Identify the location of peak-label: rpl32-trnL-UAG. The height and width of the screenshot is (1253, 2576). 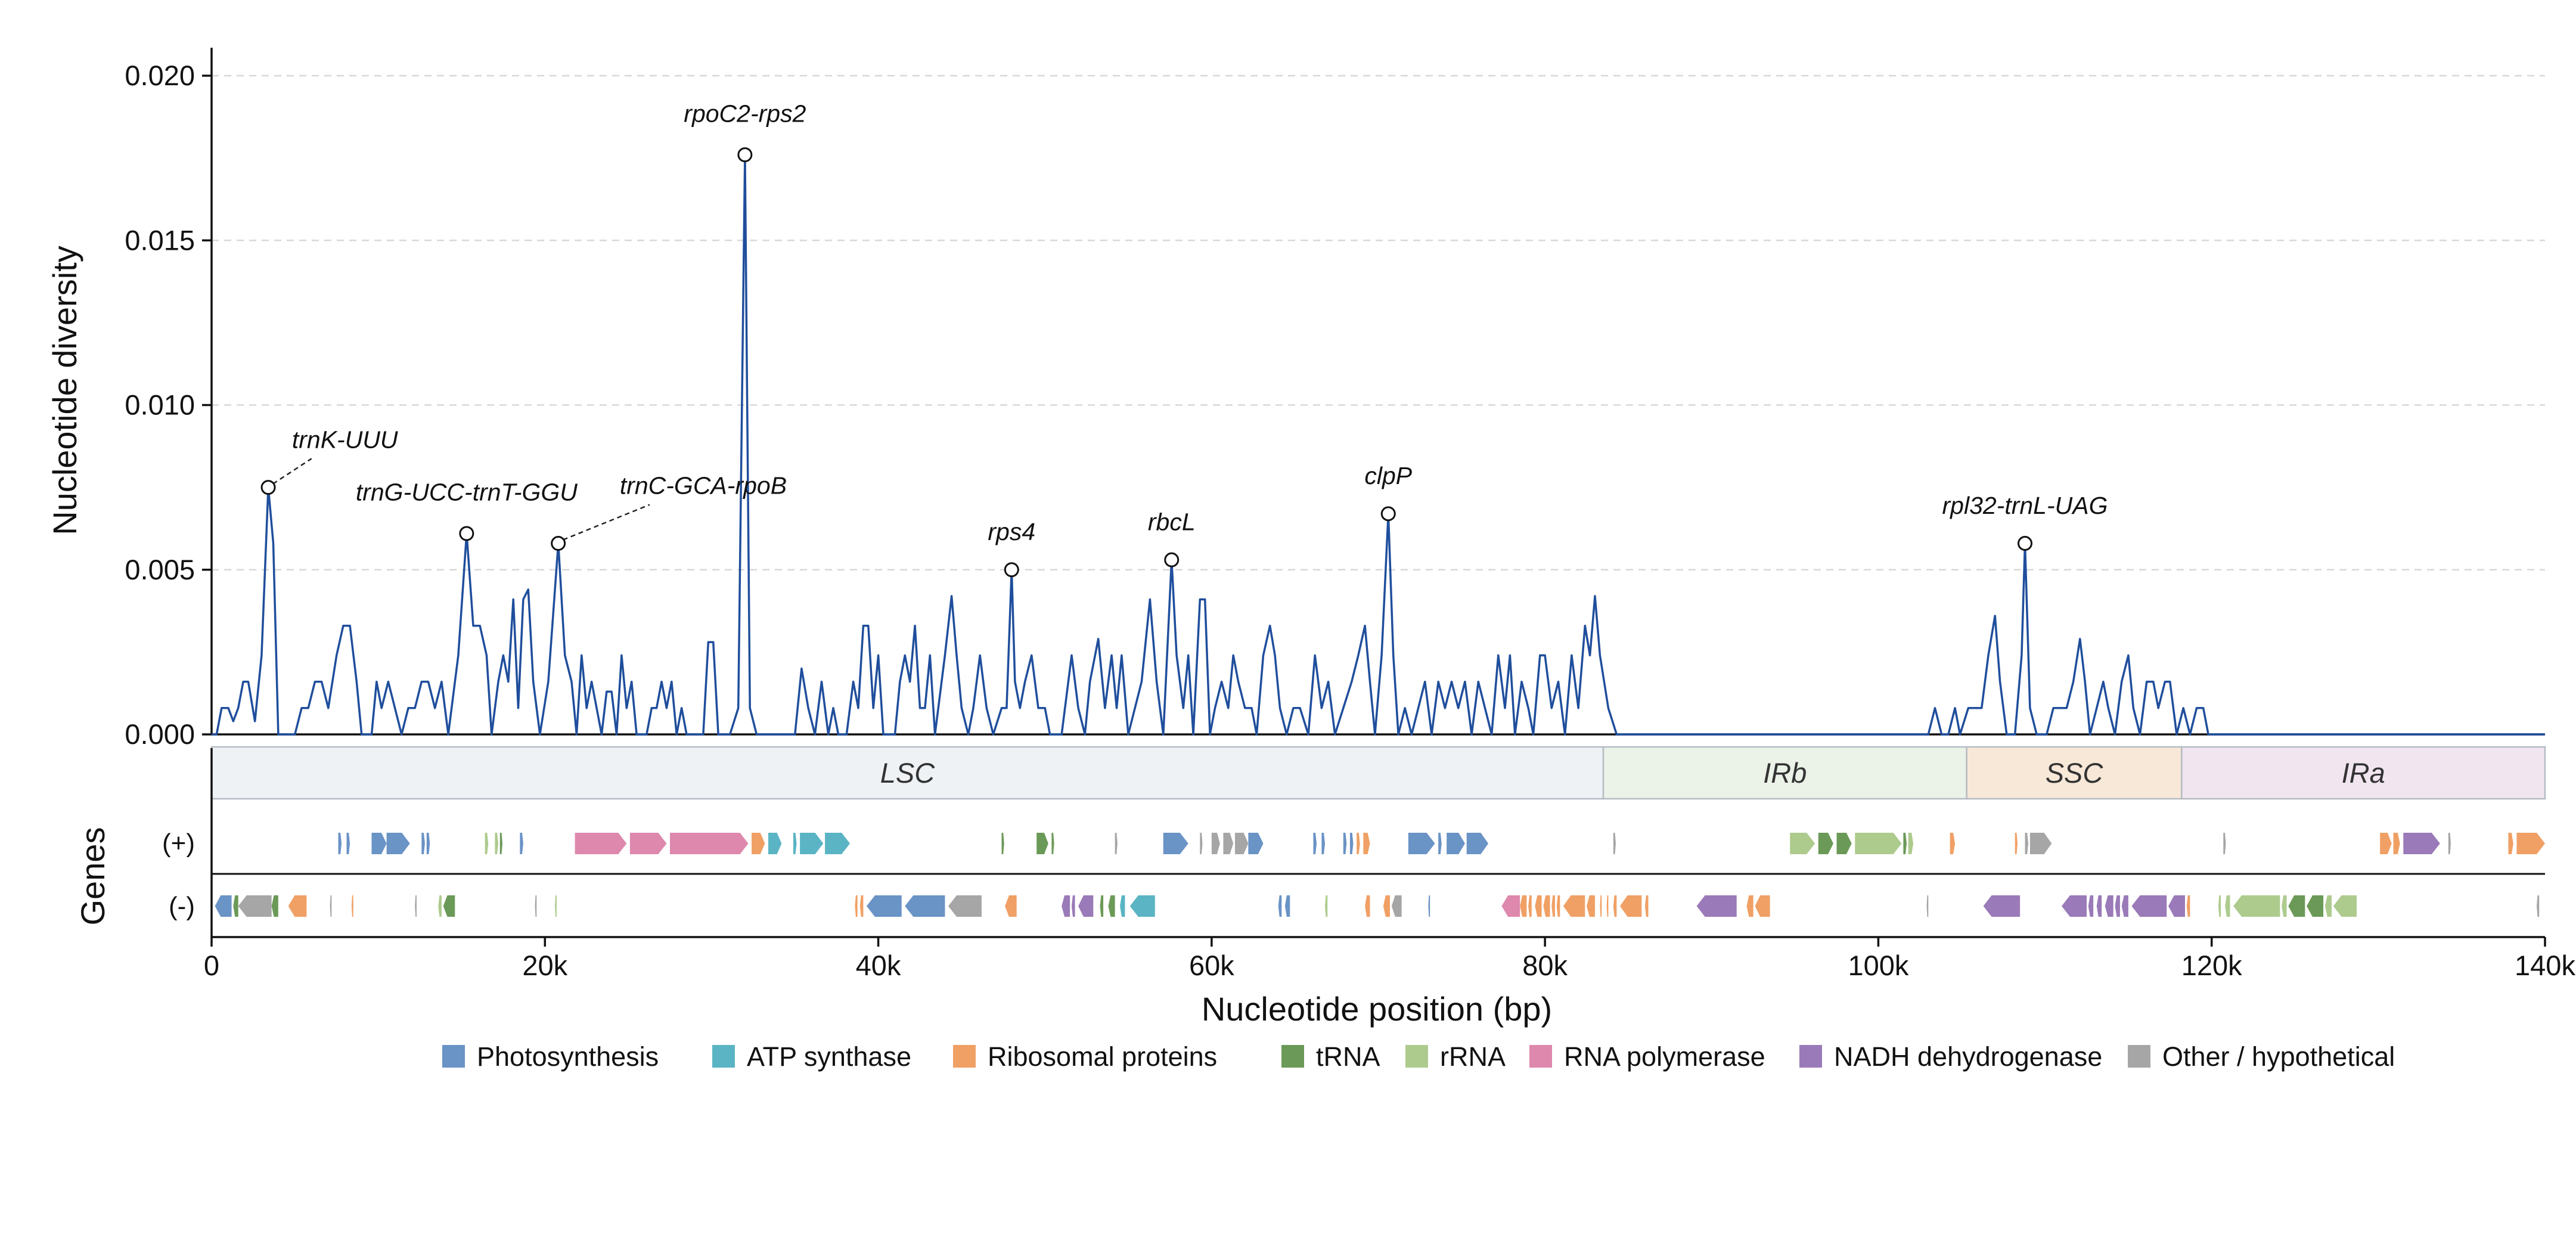
(2025, 505).